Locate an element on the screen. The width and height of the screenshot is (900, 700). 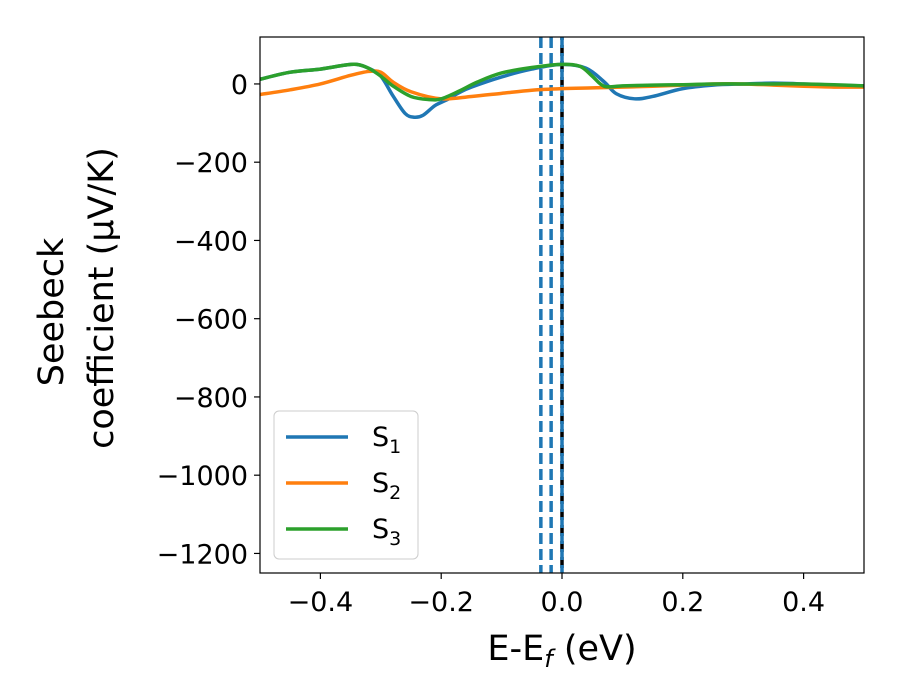
x-tick-label: −0.4 is located at coordinates (321, 602).